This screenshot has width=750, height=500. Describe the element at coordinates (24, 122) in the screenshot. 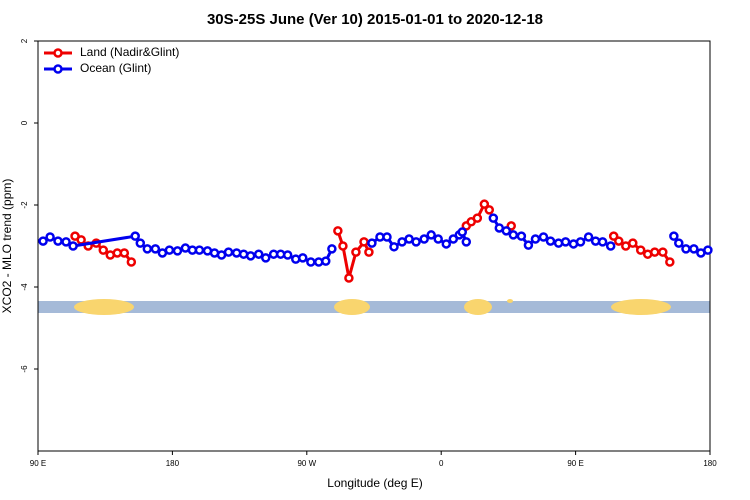

I see `y-tick-label: 0` at that location.